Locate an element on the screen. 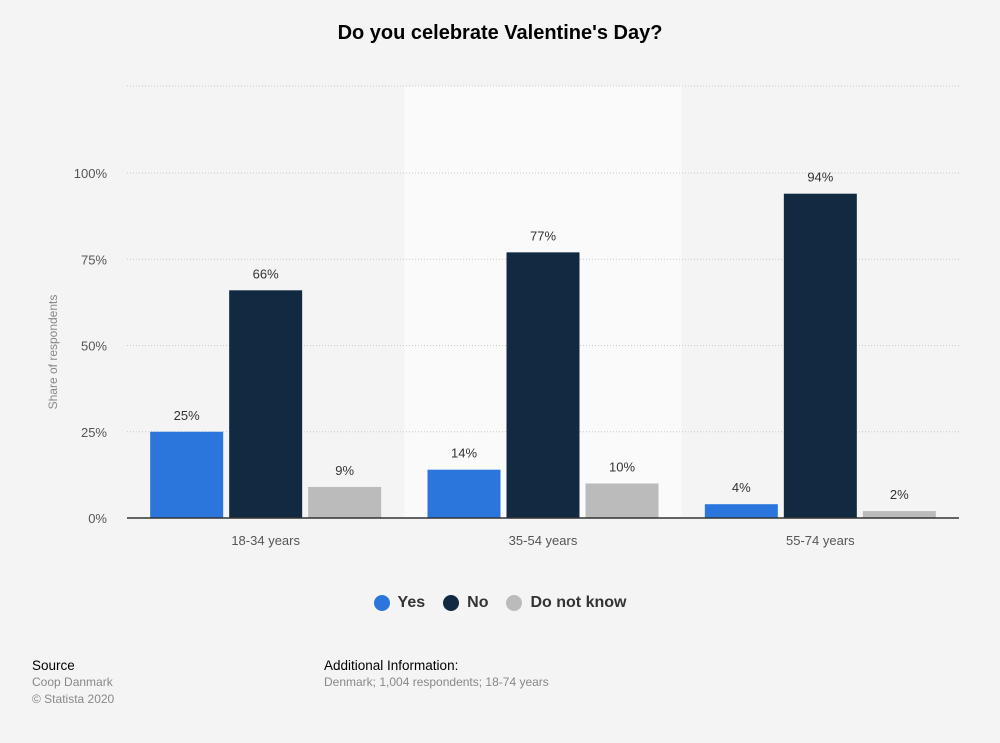  additional-info-text: Denmark; 1,004 respondents; 18-74 years is located at coordinates (436, 682).